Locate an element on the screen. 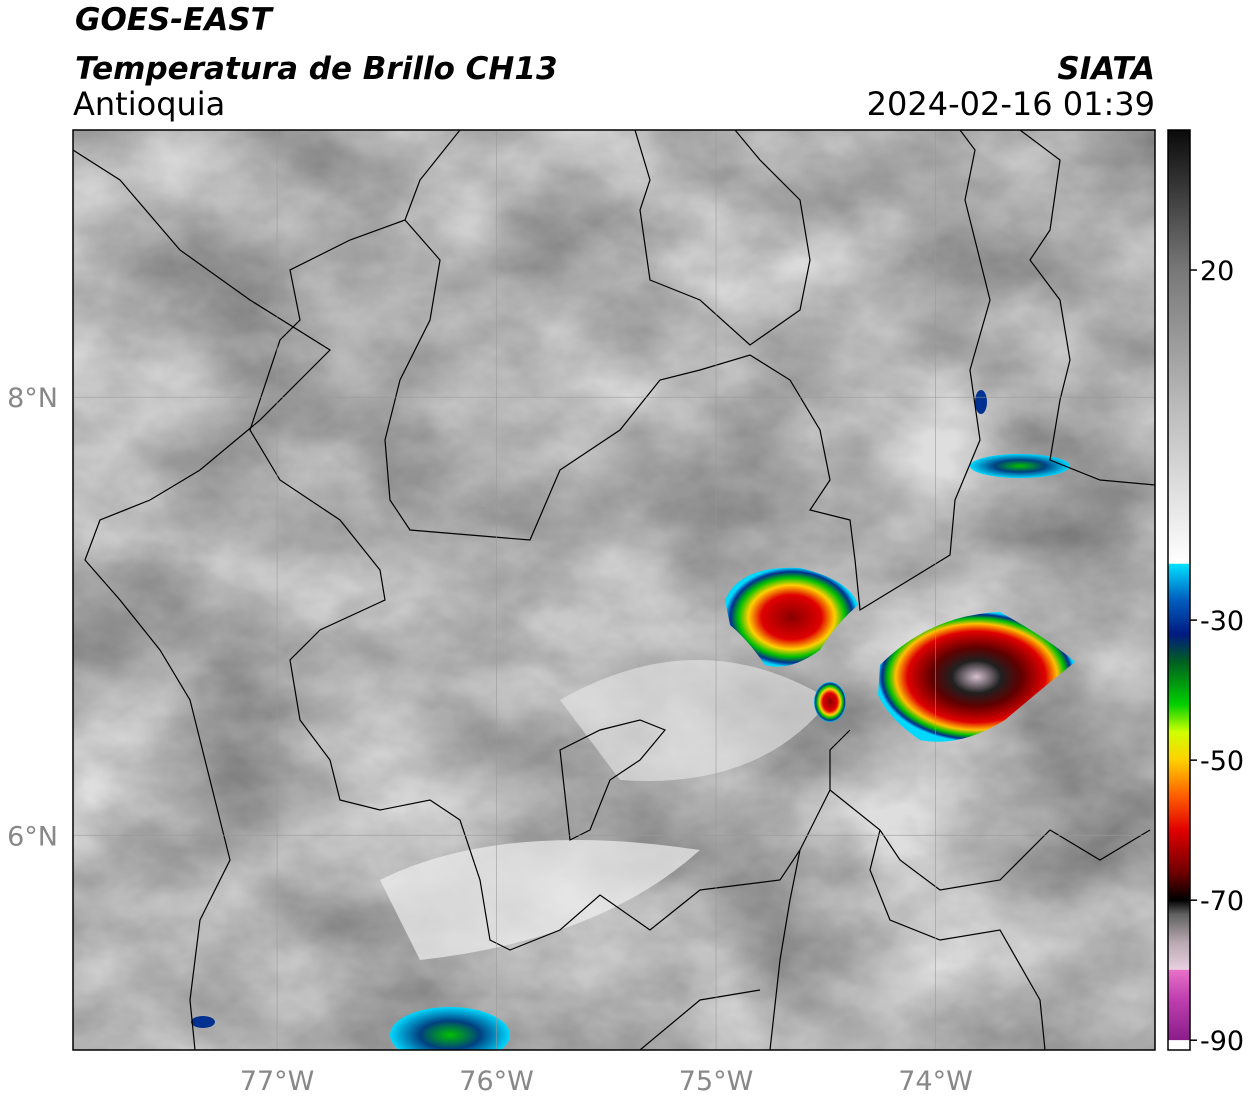  datetime: 2024-02-16 01:39 is located at coordinates (1011, 104).